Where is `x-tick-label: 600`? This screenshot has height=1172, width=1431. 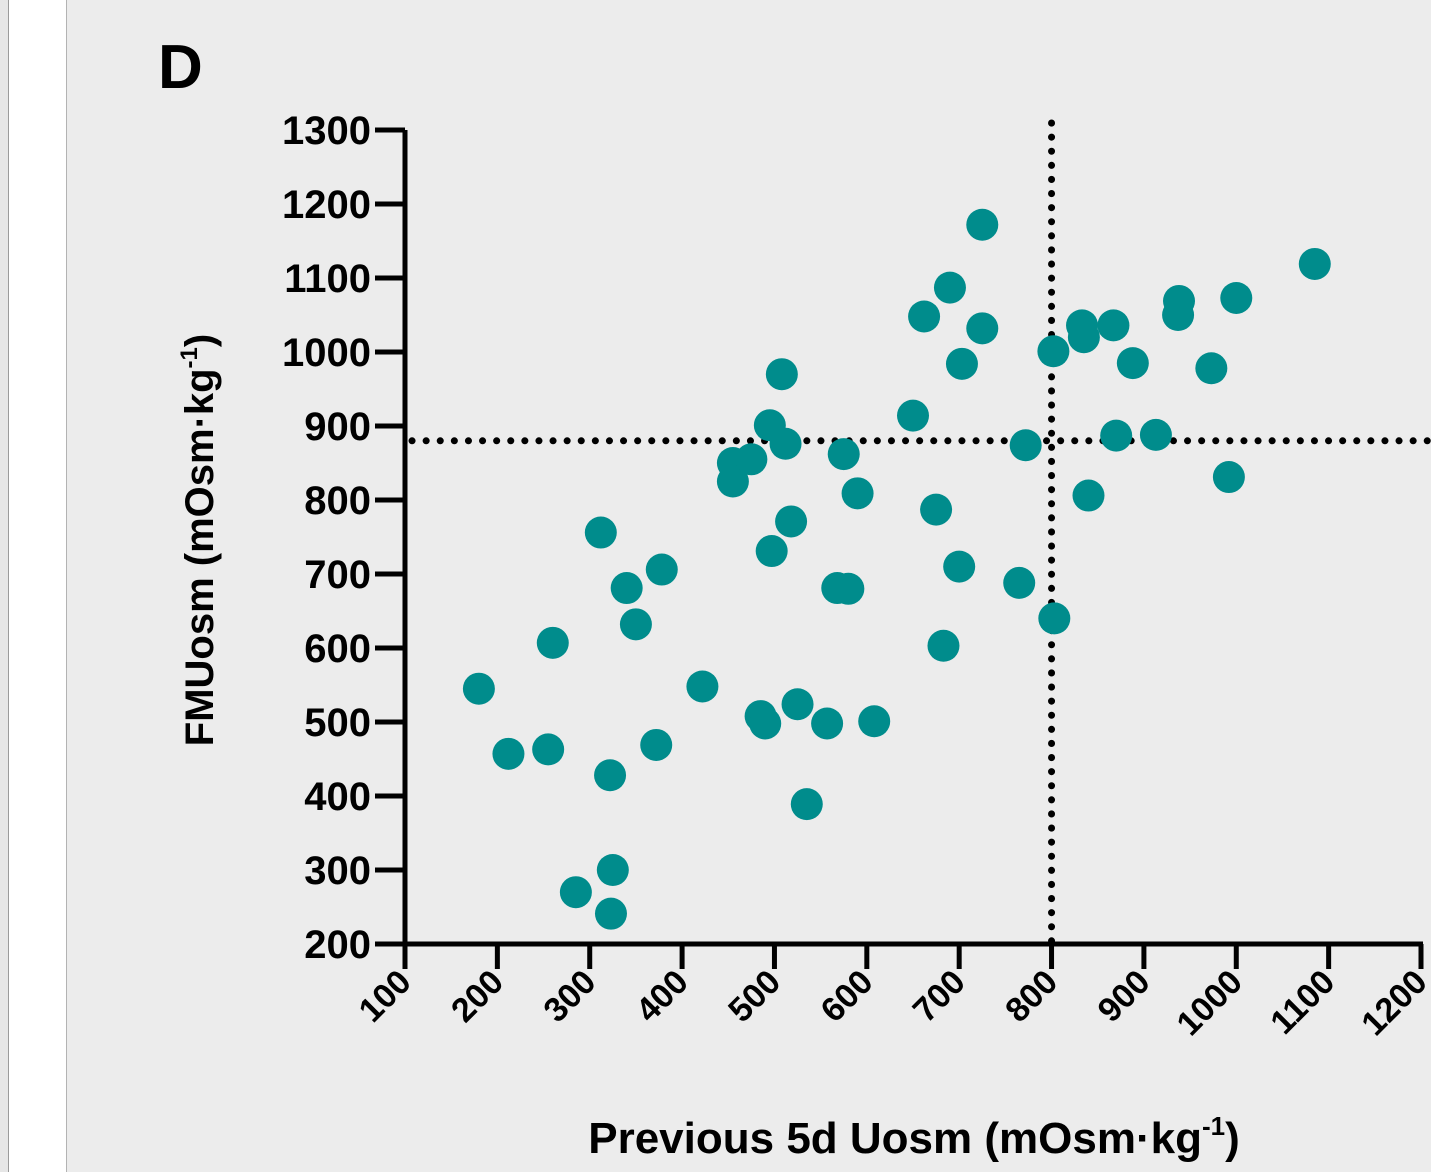
x-tick-label: 600 is located at coordinates (846, 996).